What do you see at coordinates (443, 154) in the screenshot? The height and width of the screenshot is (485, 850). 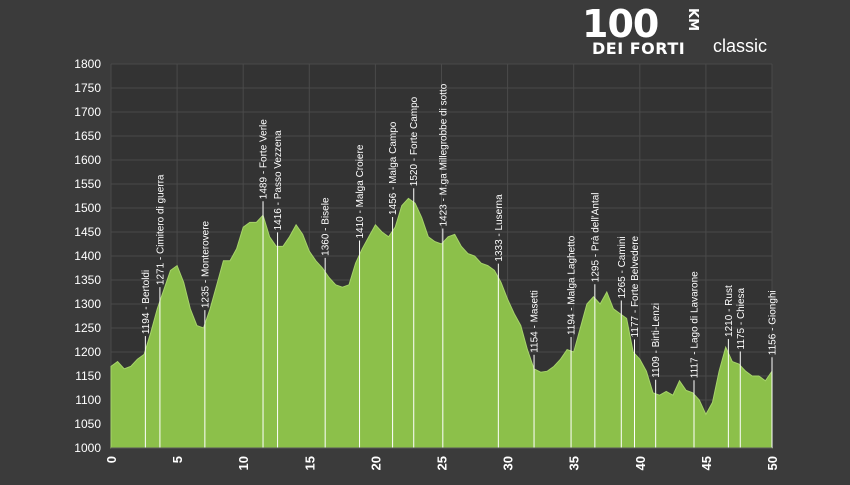 I see `point-label: 1423 - M.ga Millegrobbe di sotto` at bounding box center [443, 154].